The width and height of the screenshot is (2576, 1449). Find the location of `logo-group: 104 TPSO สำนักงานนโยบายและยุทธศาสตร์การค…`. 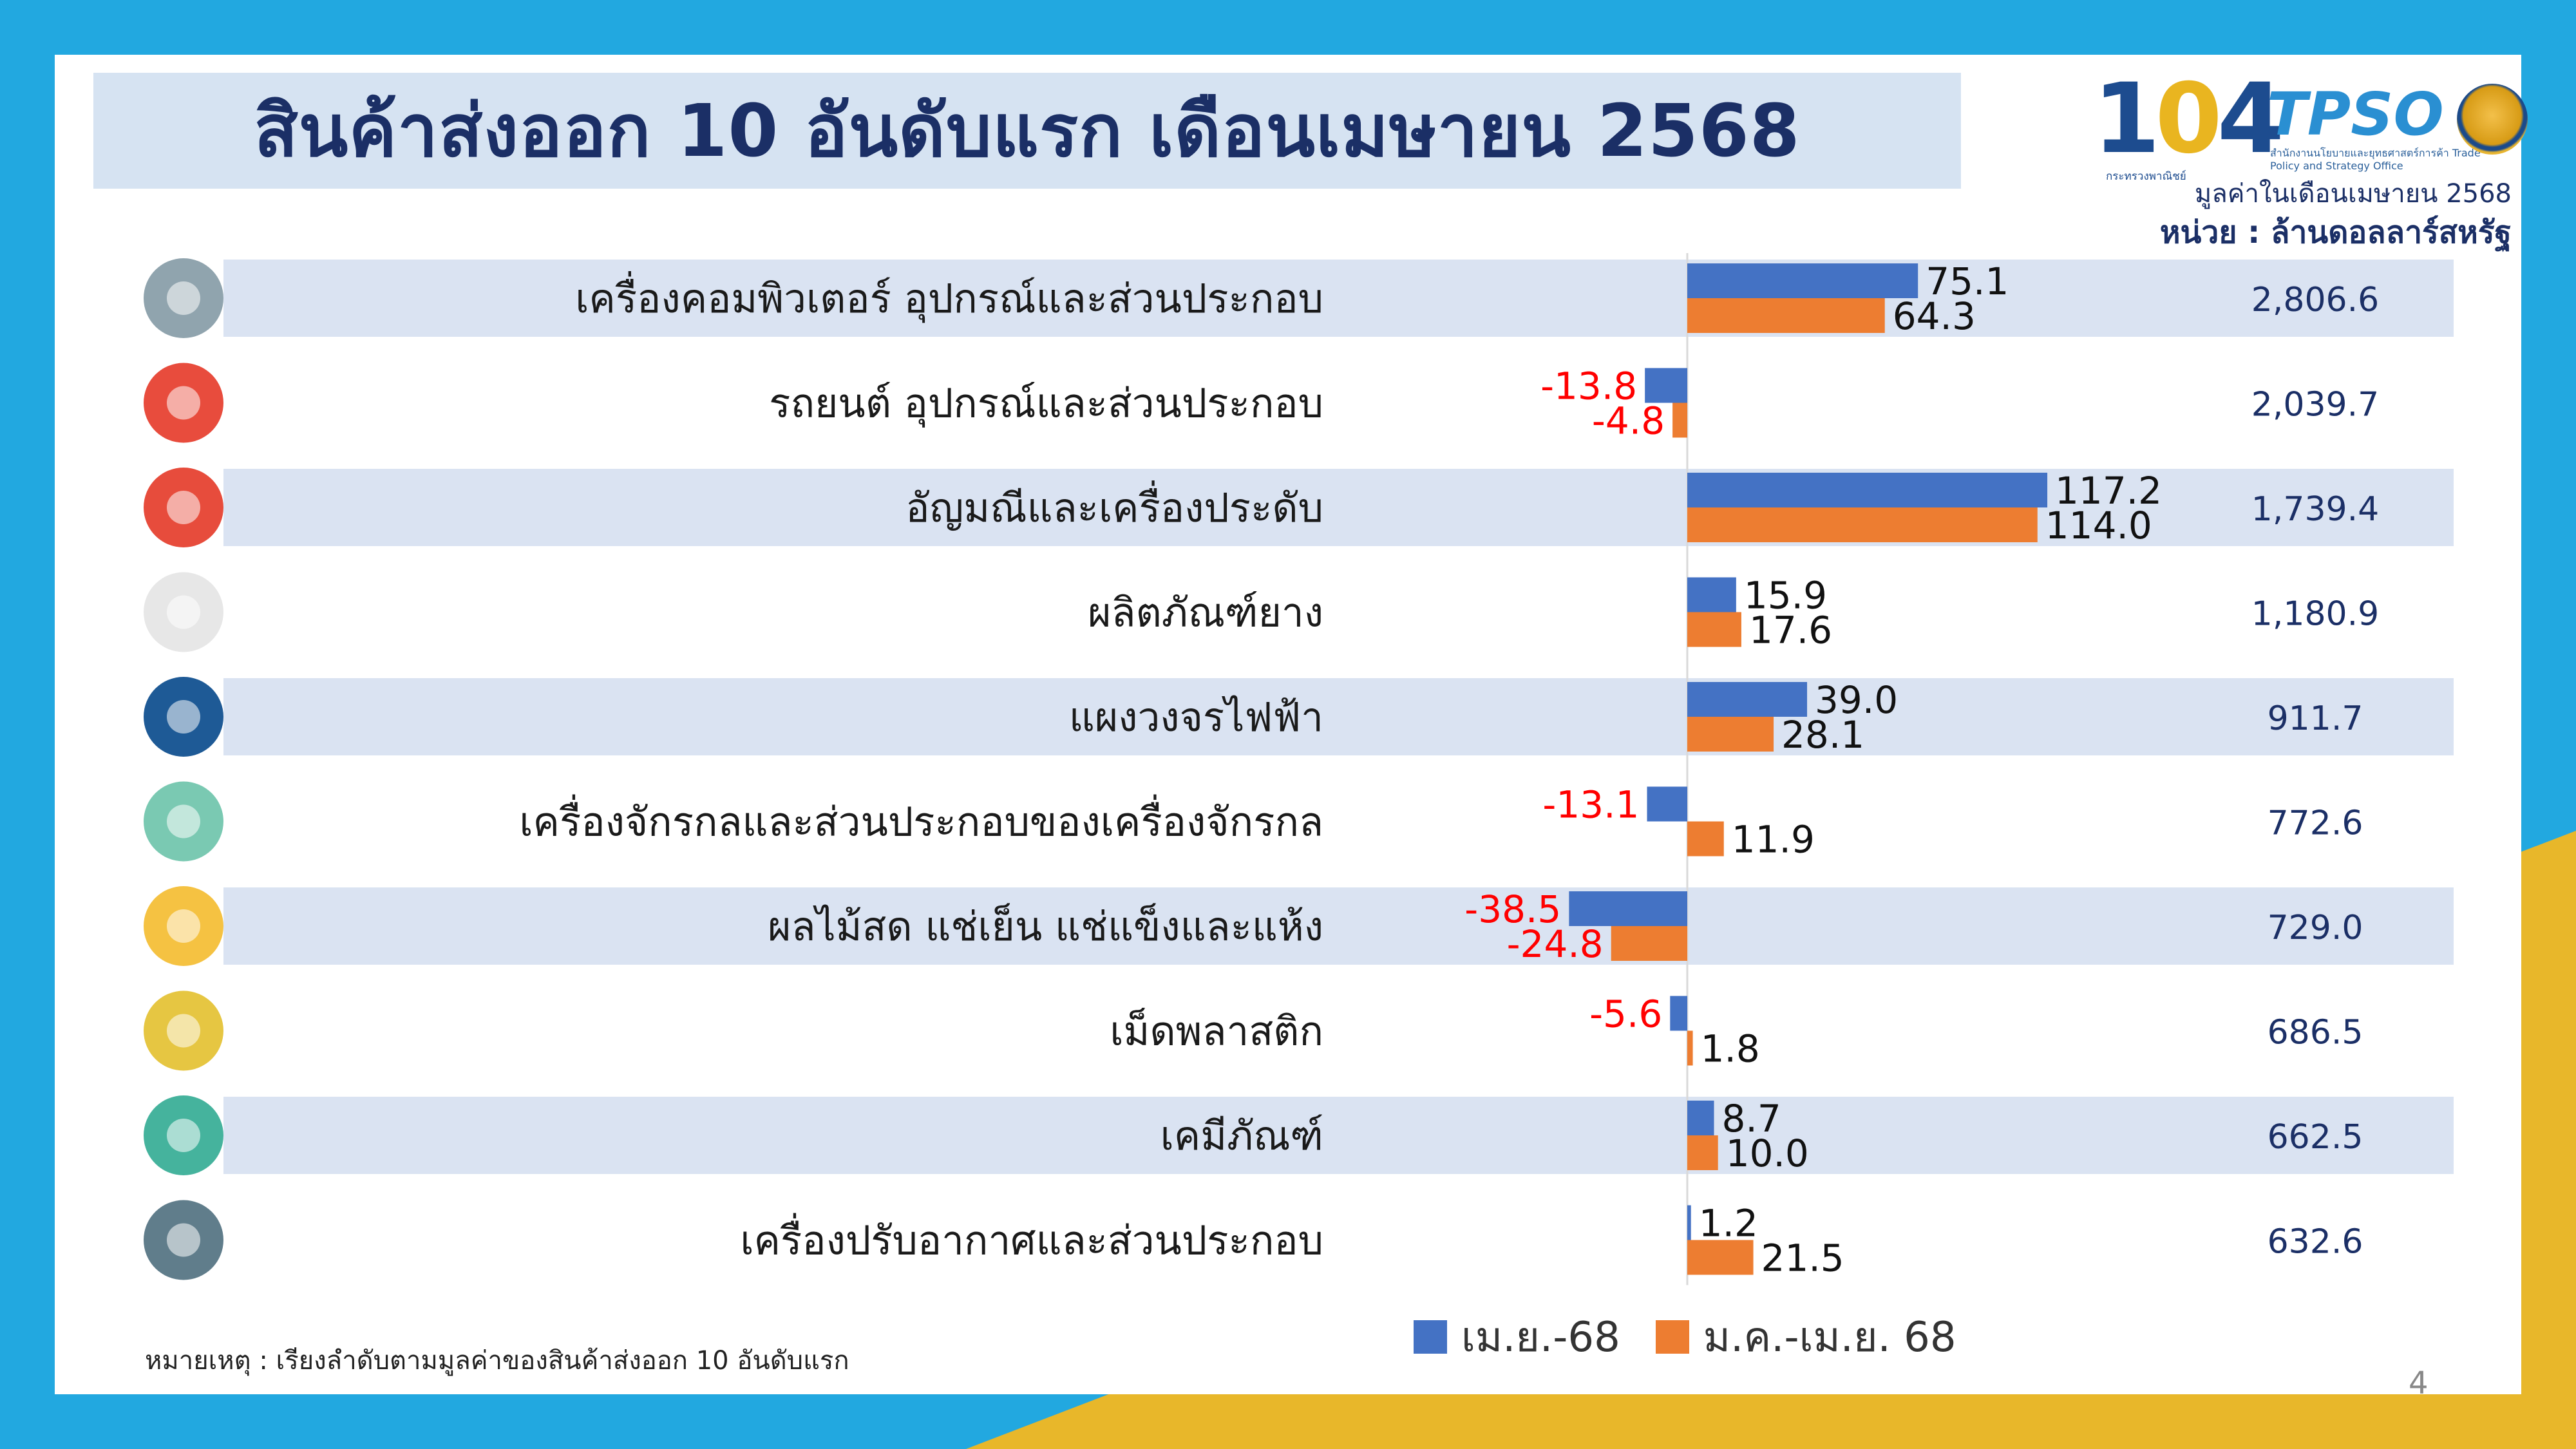

logo-group: 104 TPSO สำนักงานนโยบายและยุทธศาสตร์การค… is located at coordinates (2310, 138).